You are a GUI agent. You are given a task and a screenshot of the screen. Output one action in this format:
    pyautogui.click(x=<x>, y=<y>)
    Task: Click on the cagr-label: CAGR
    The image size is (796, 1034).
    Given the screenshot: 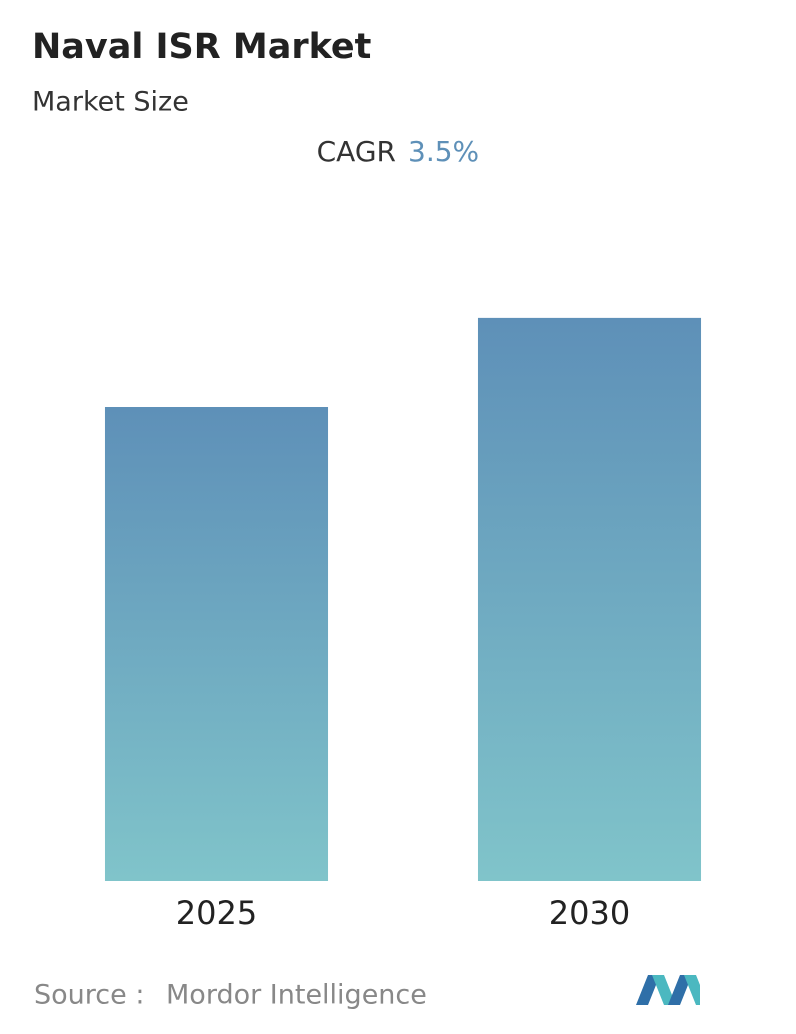 What is the action you would take?
    pyautogui.click(x=356, y=151)
    